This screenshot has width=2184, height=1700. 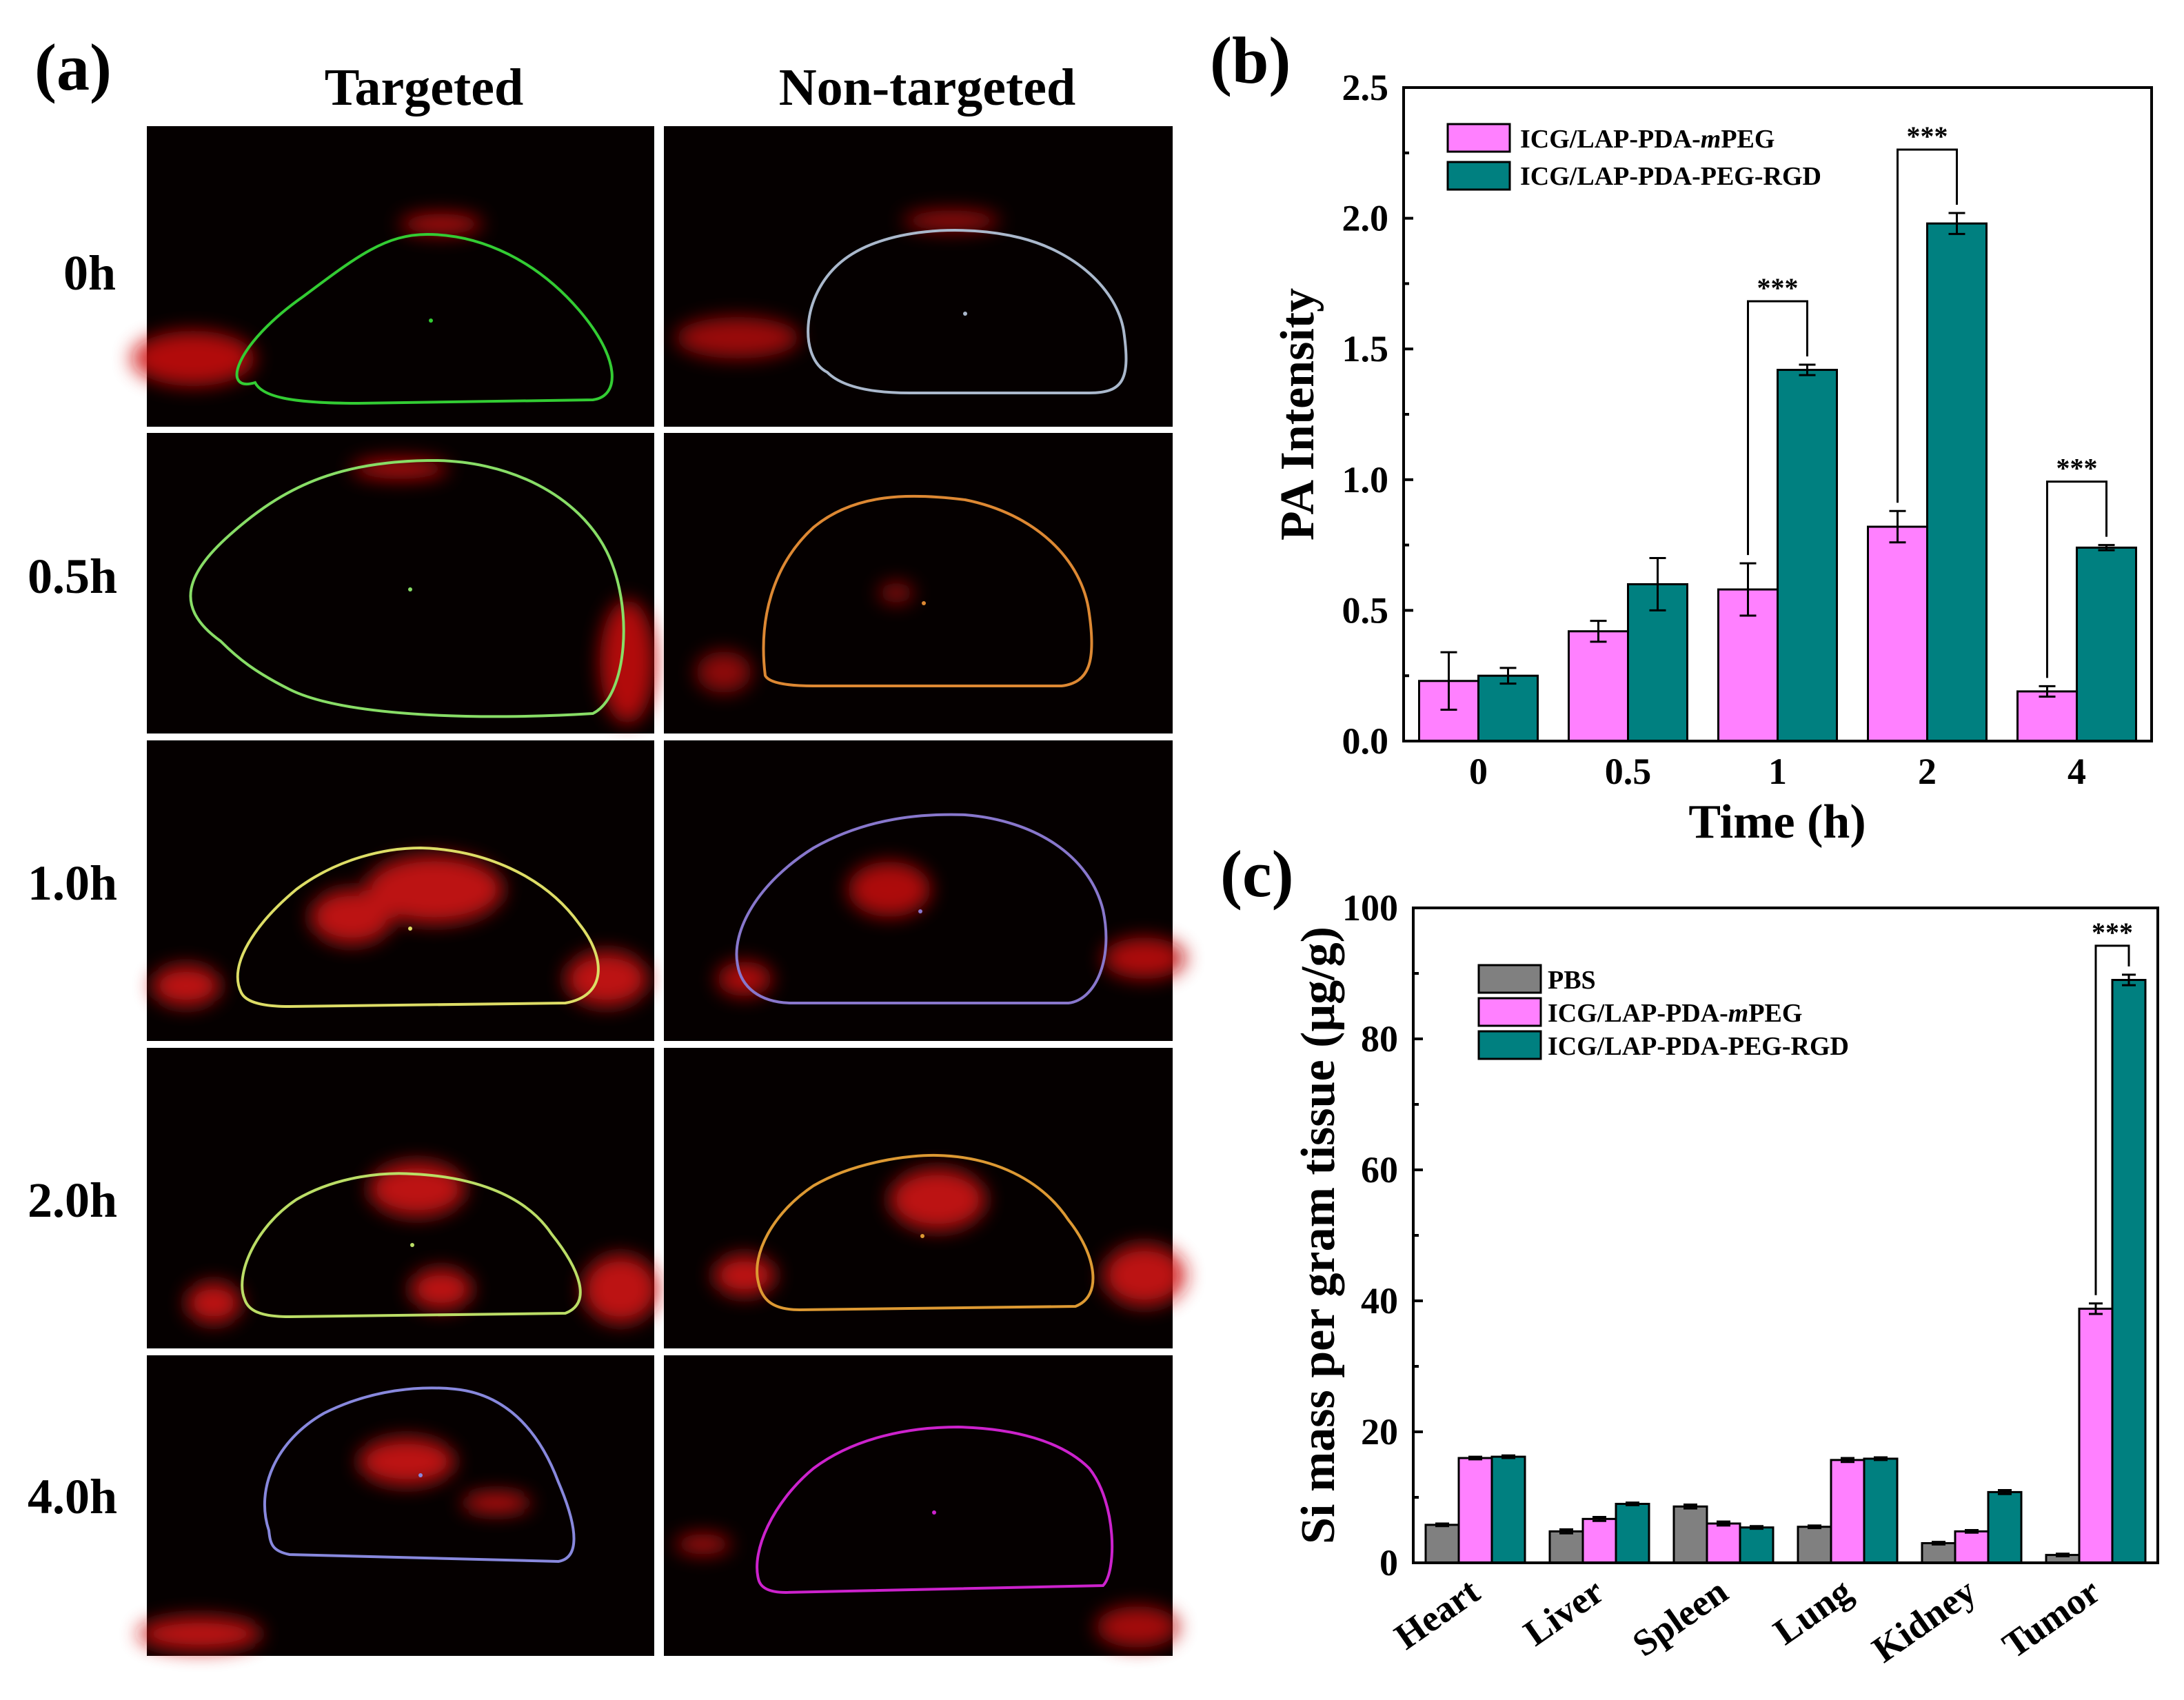 I want to click on y-tick-label: 2.0, so click(x=1365, y=219).